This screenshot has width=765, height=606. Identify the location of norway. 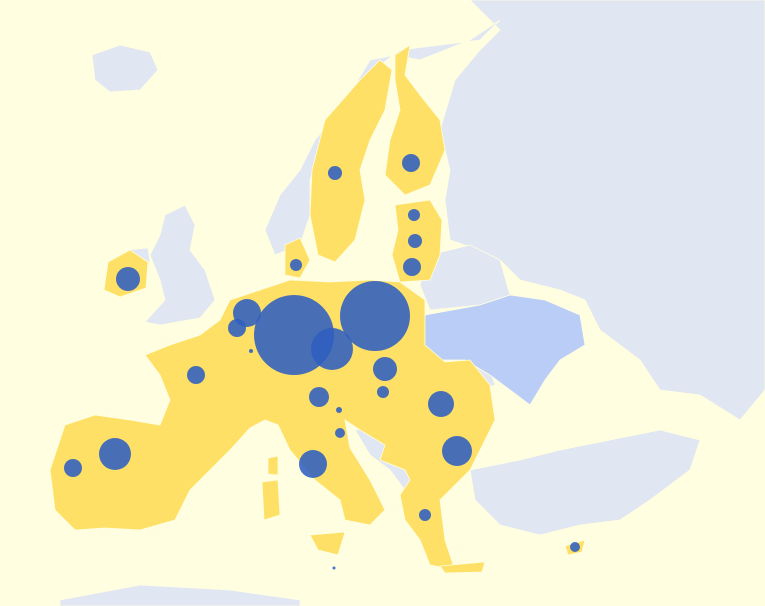
(382, 137).